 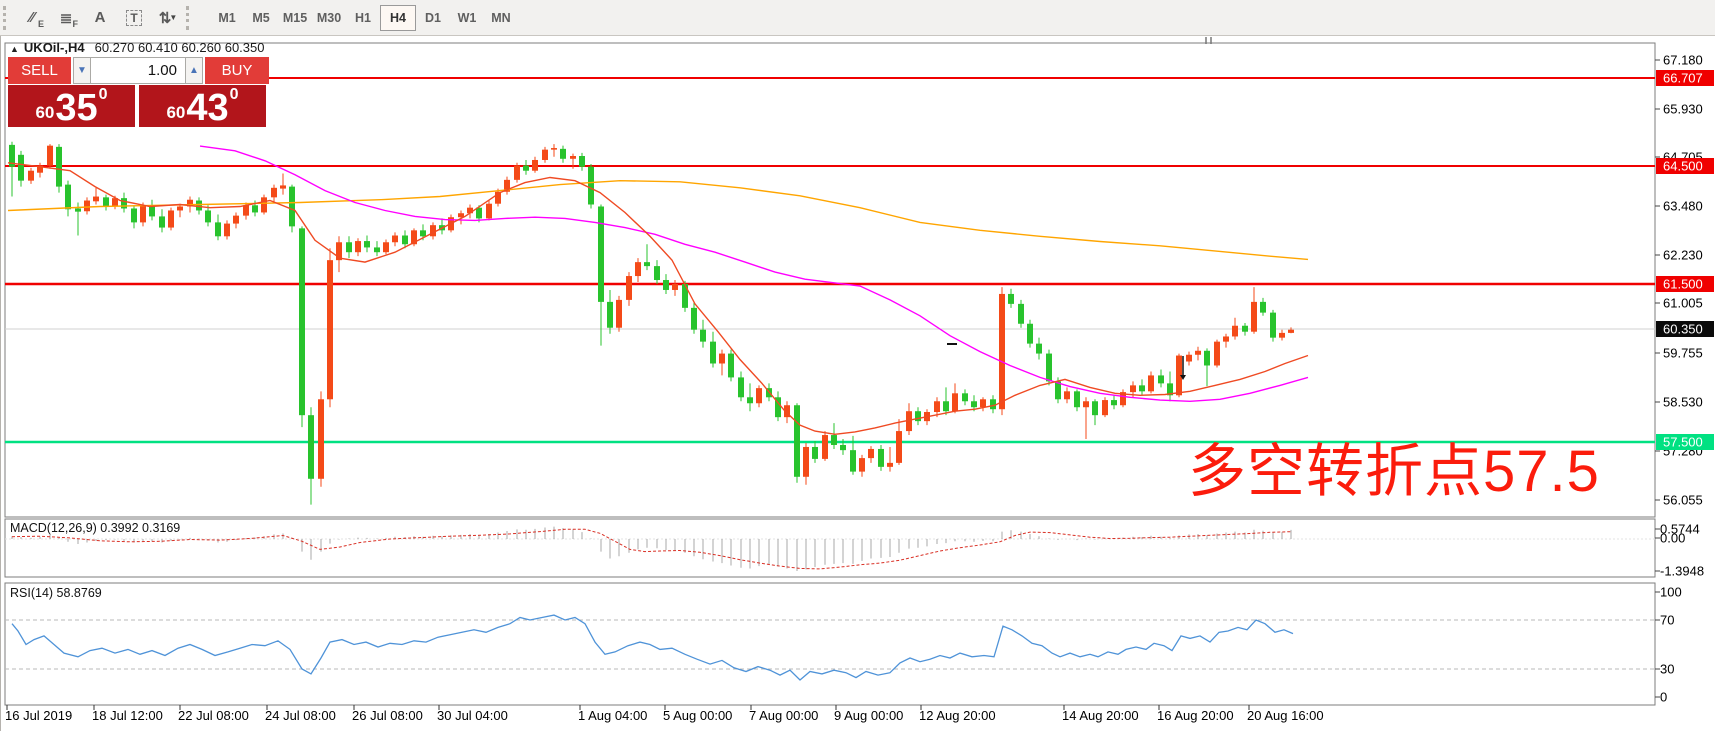 What do you see at coordinates (179, 47) in the screenshot?
I see `ohlc-values: 60.270 60.410 60.260 60.350` at bounding box center [179, 47].